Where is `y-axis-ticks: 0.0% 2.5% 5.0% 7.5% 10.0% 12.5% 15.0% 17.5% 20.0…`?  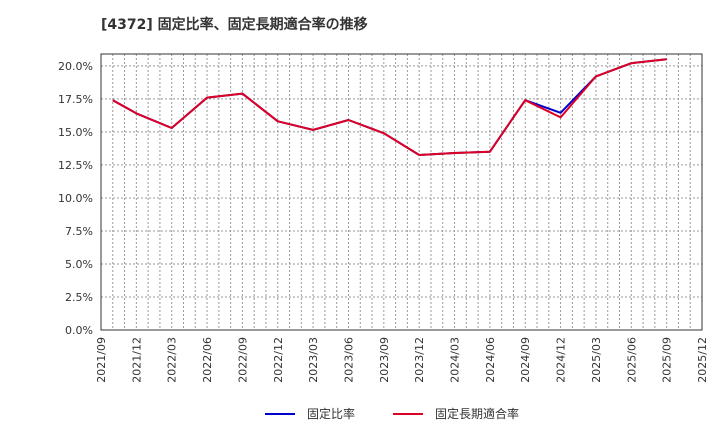
y-axis-ticks: 0.0% 2.5% 5.0% 7.5% 10.0% 12.5% 15.0% 17.5% 20.0… is located at coordinates (75, 198).